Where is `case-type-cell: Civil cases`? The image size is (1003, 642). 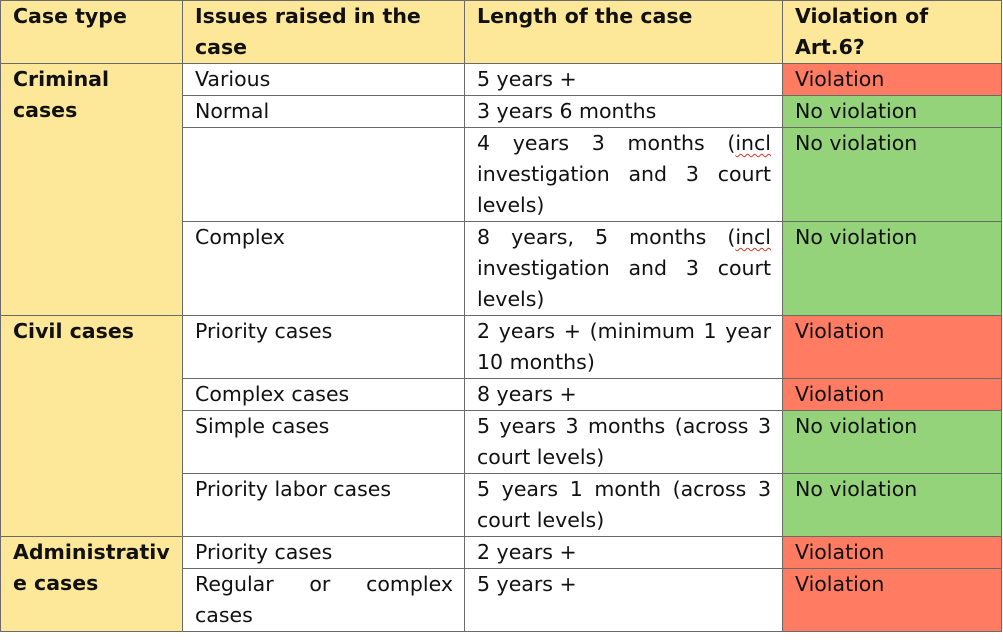
case-type-cell: Civil cases is located at coordinates (91, 426).